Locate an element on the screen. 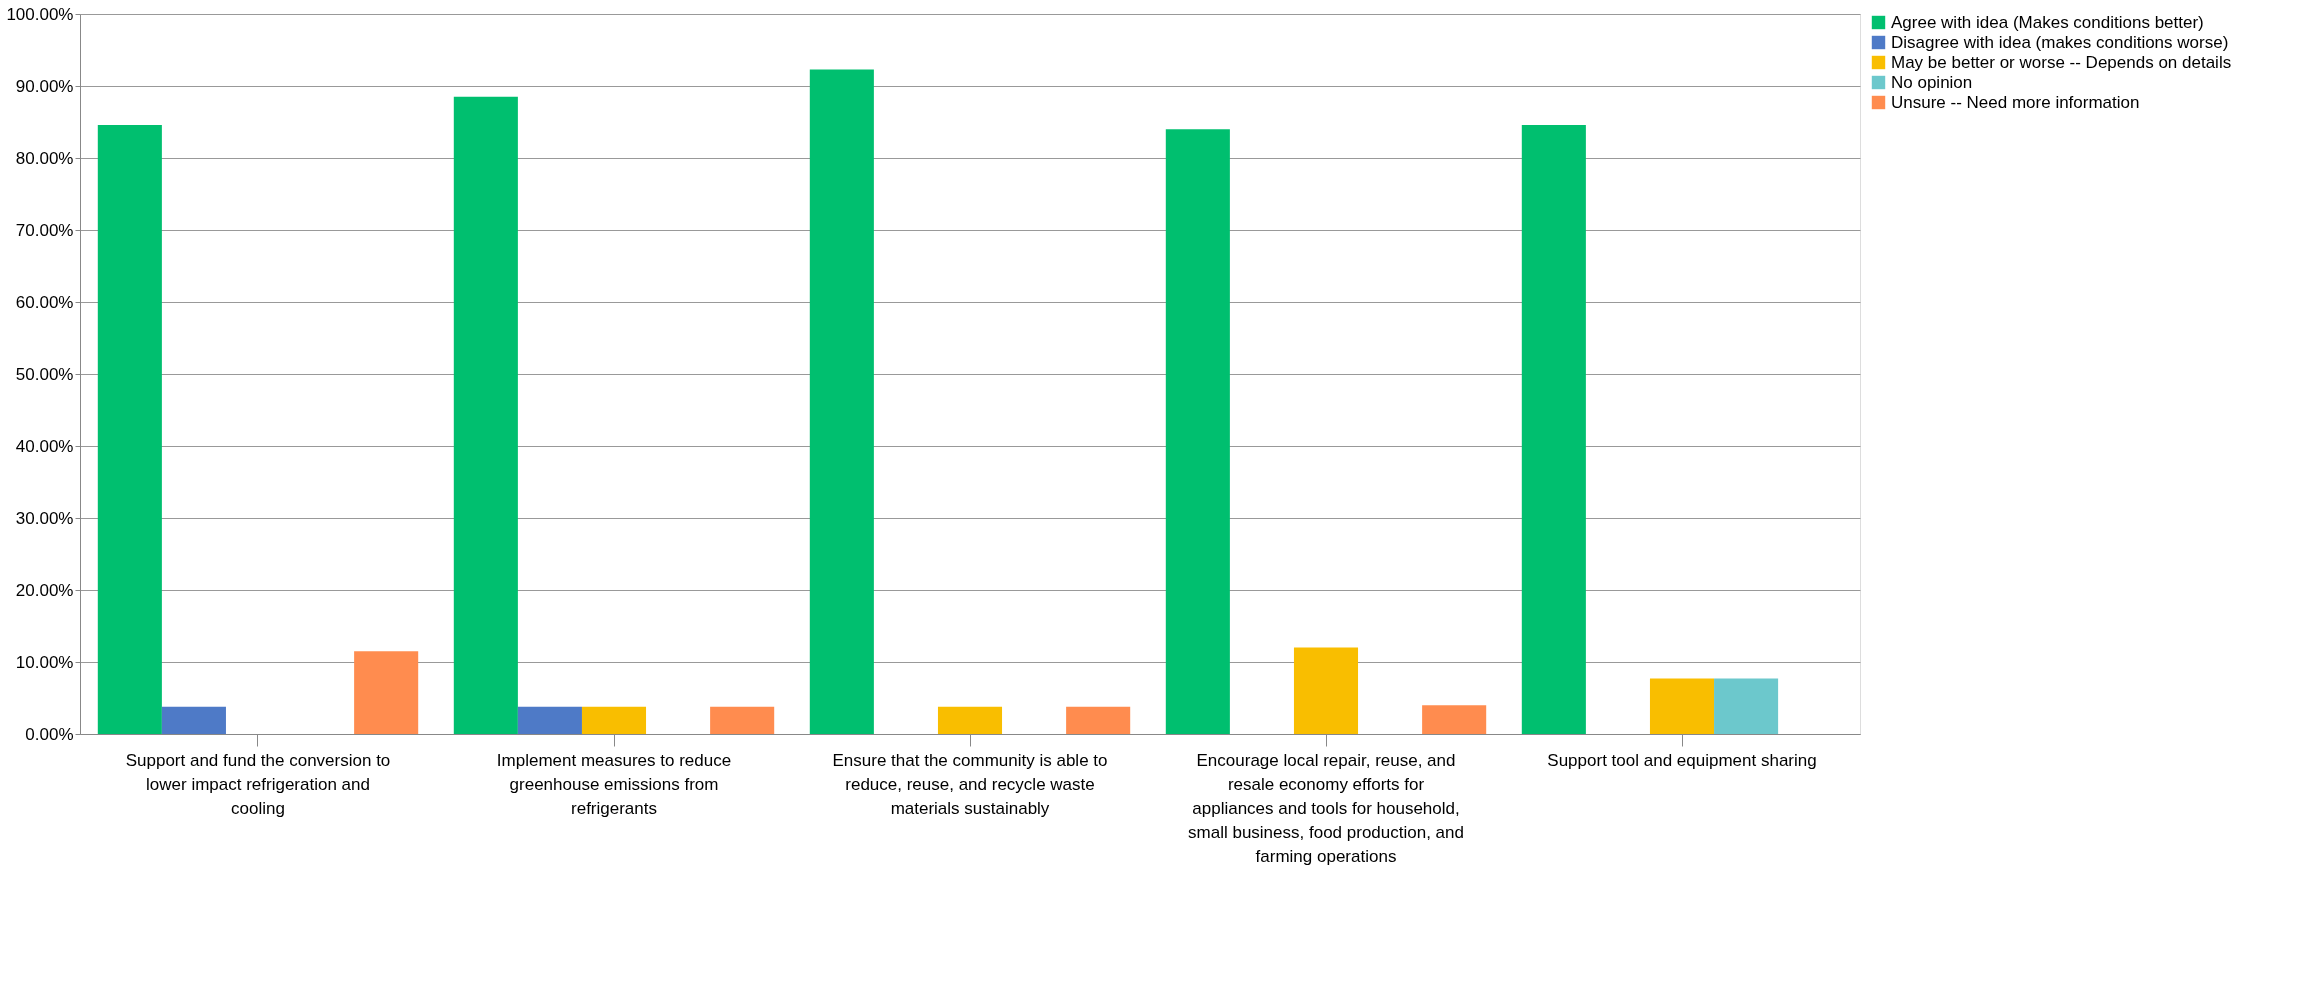 The width and height of the screenshot is (2307, 994). y-tick-label: 80.00% is located at coordinates (44, 158).